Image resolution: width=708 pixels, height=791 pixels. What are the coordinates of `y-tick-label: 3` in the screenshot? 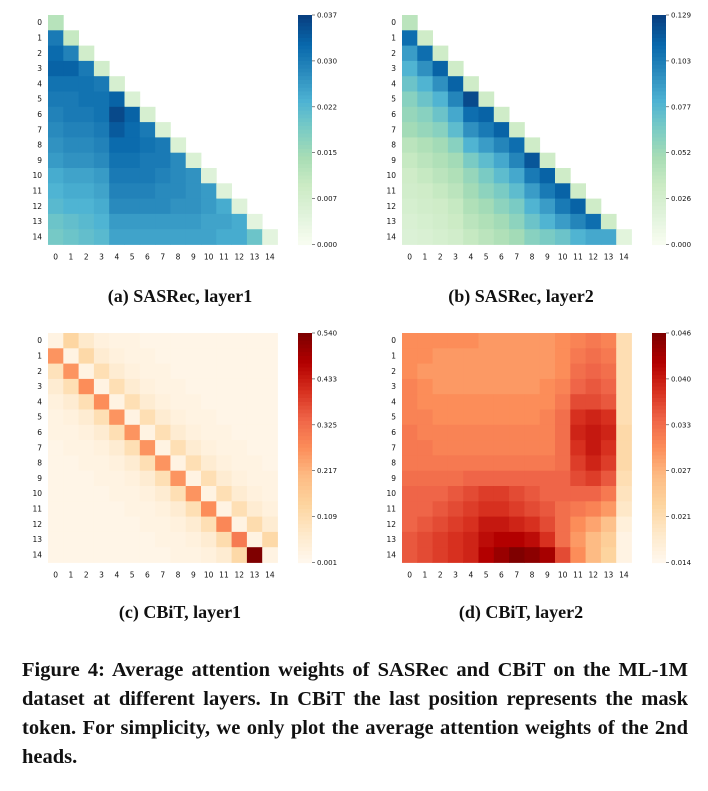 It's located at (39, 386).